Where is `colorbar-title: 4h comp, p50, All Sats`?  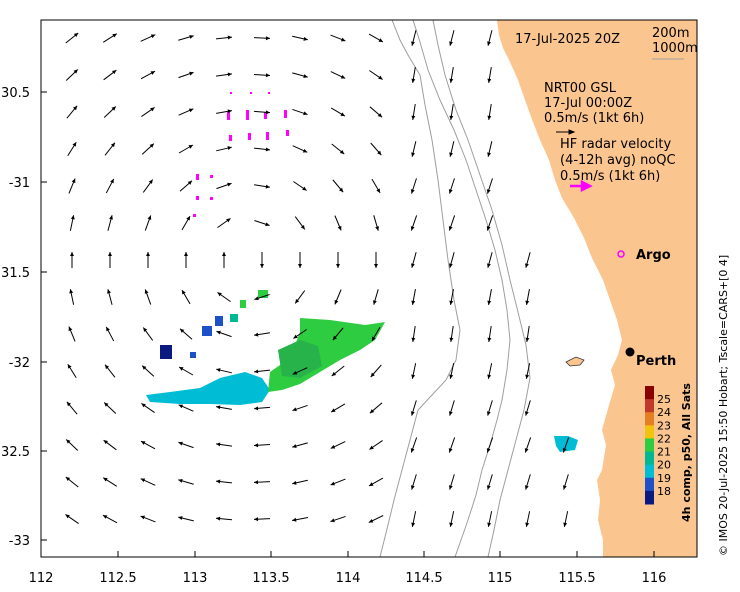
colorbar-title: 4h comp, p50, All Sats is located at coordinates (686, 452).